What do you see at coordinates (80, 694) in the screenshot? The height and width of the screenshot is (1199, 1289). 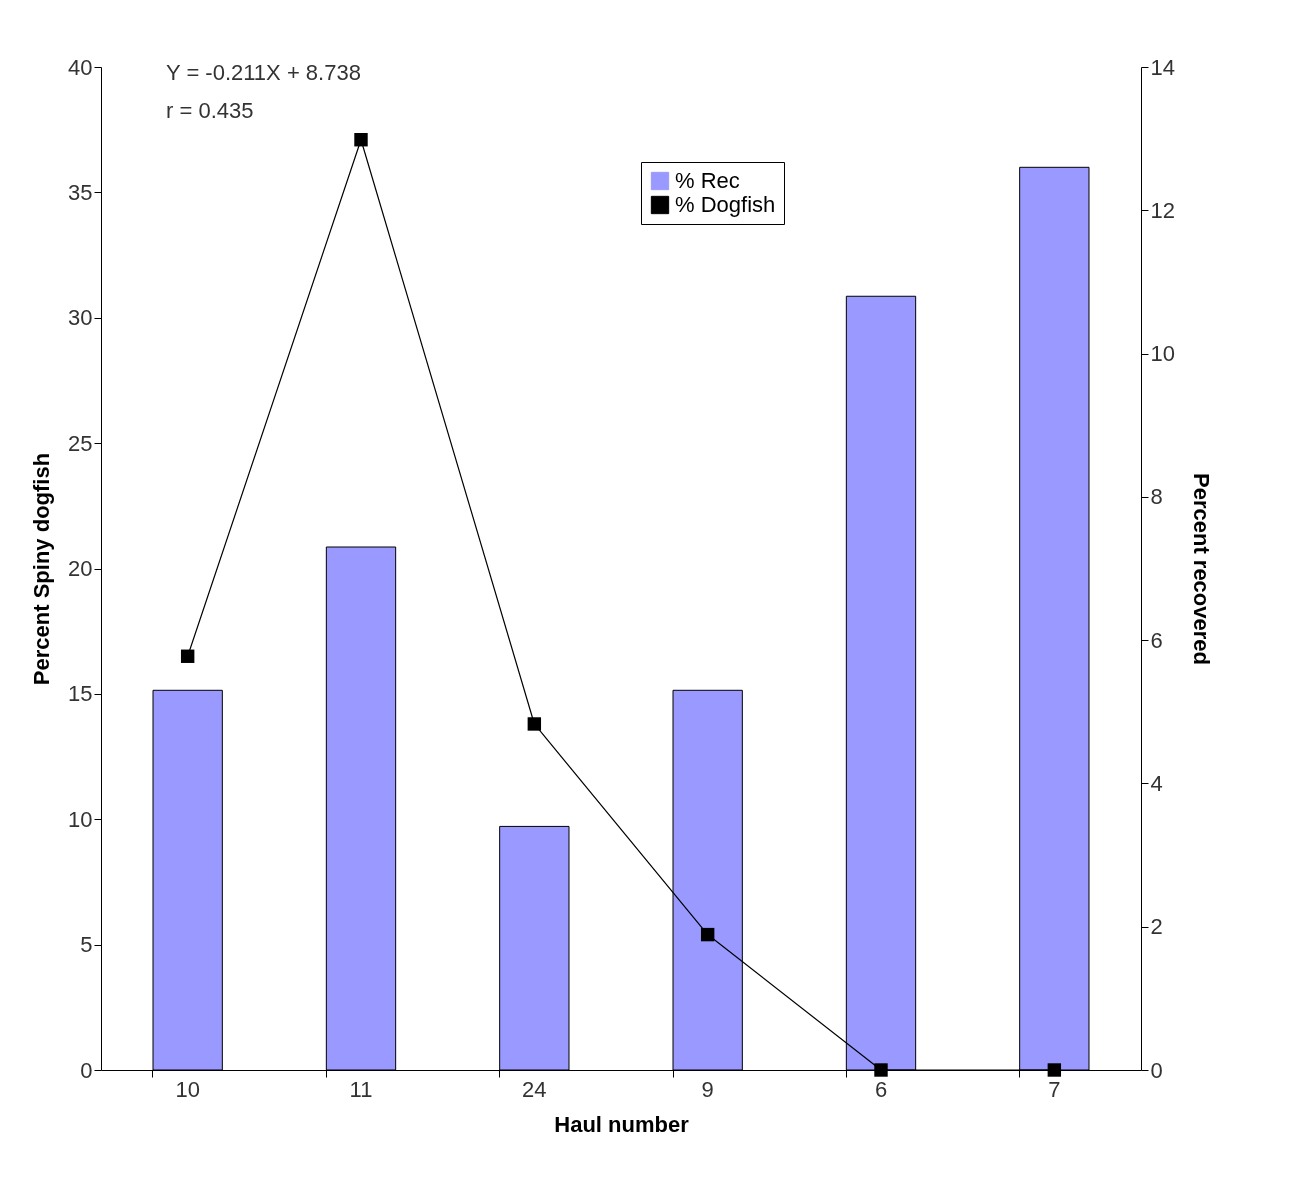 I see `y-tick-label: 15` at bounding box center [80, 694].